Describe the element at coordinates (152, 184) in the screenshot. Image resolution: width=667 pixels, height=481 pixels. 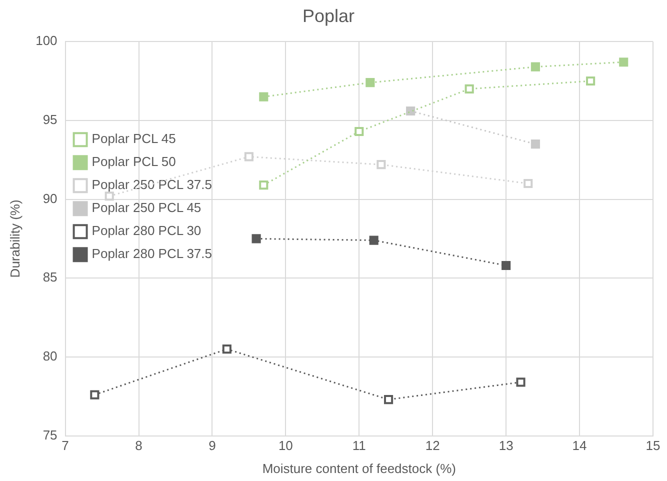
I see `legend-label: Poplar 250 PCL 37.5` at that location.